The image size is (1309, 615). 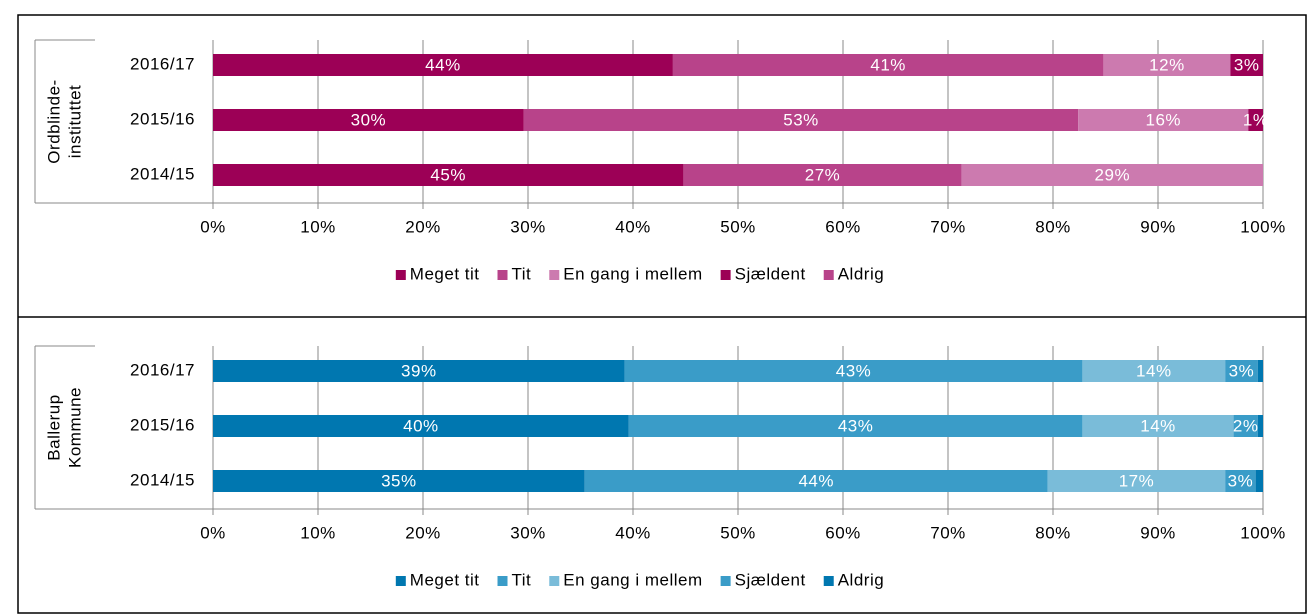 I want to click on group-label: Ordblinde-, so click(x=53, y=121).